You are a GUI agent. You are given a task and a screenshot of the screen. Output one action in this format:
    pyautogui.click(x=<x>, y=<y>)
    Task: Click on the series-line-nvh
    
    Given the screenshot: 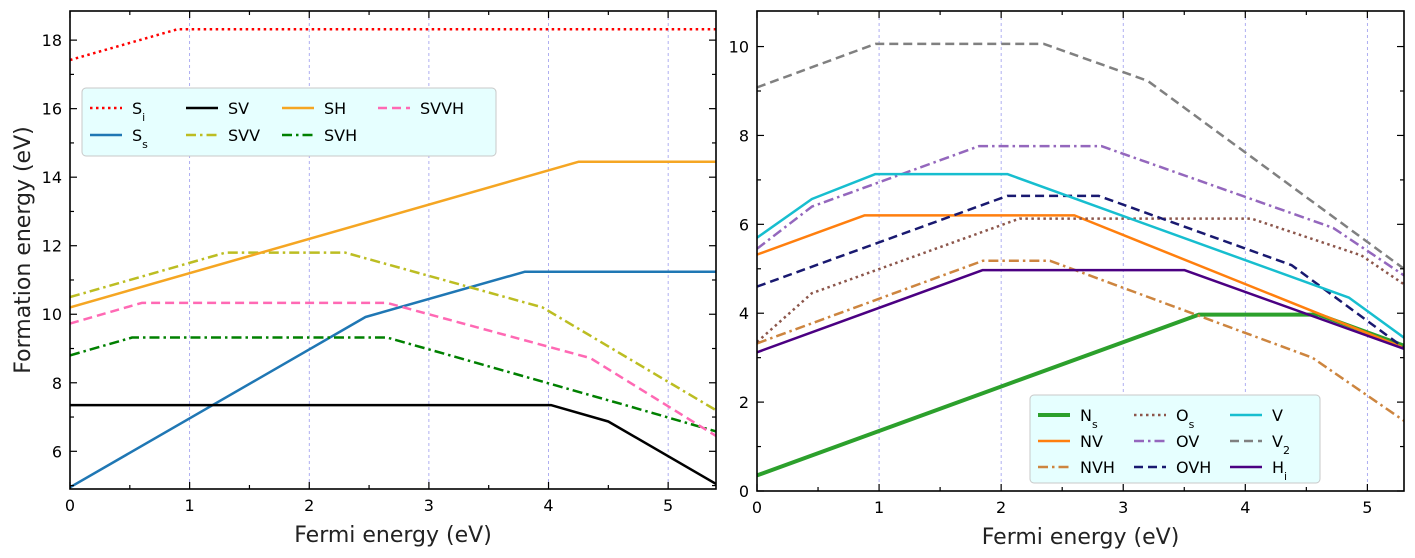 What is the action you would take?
    pyautogui.click(x=1080, y=340)
    